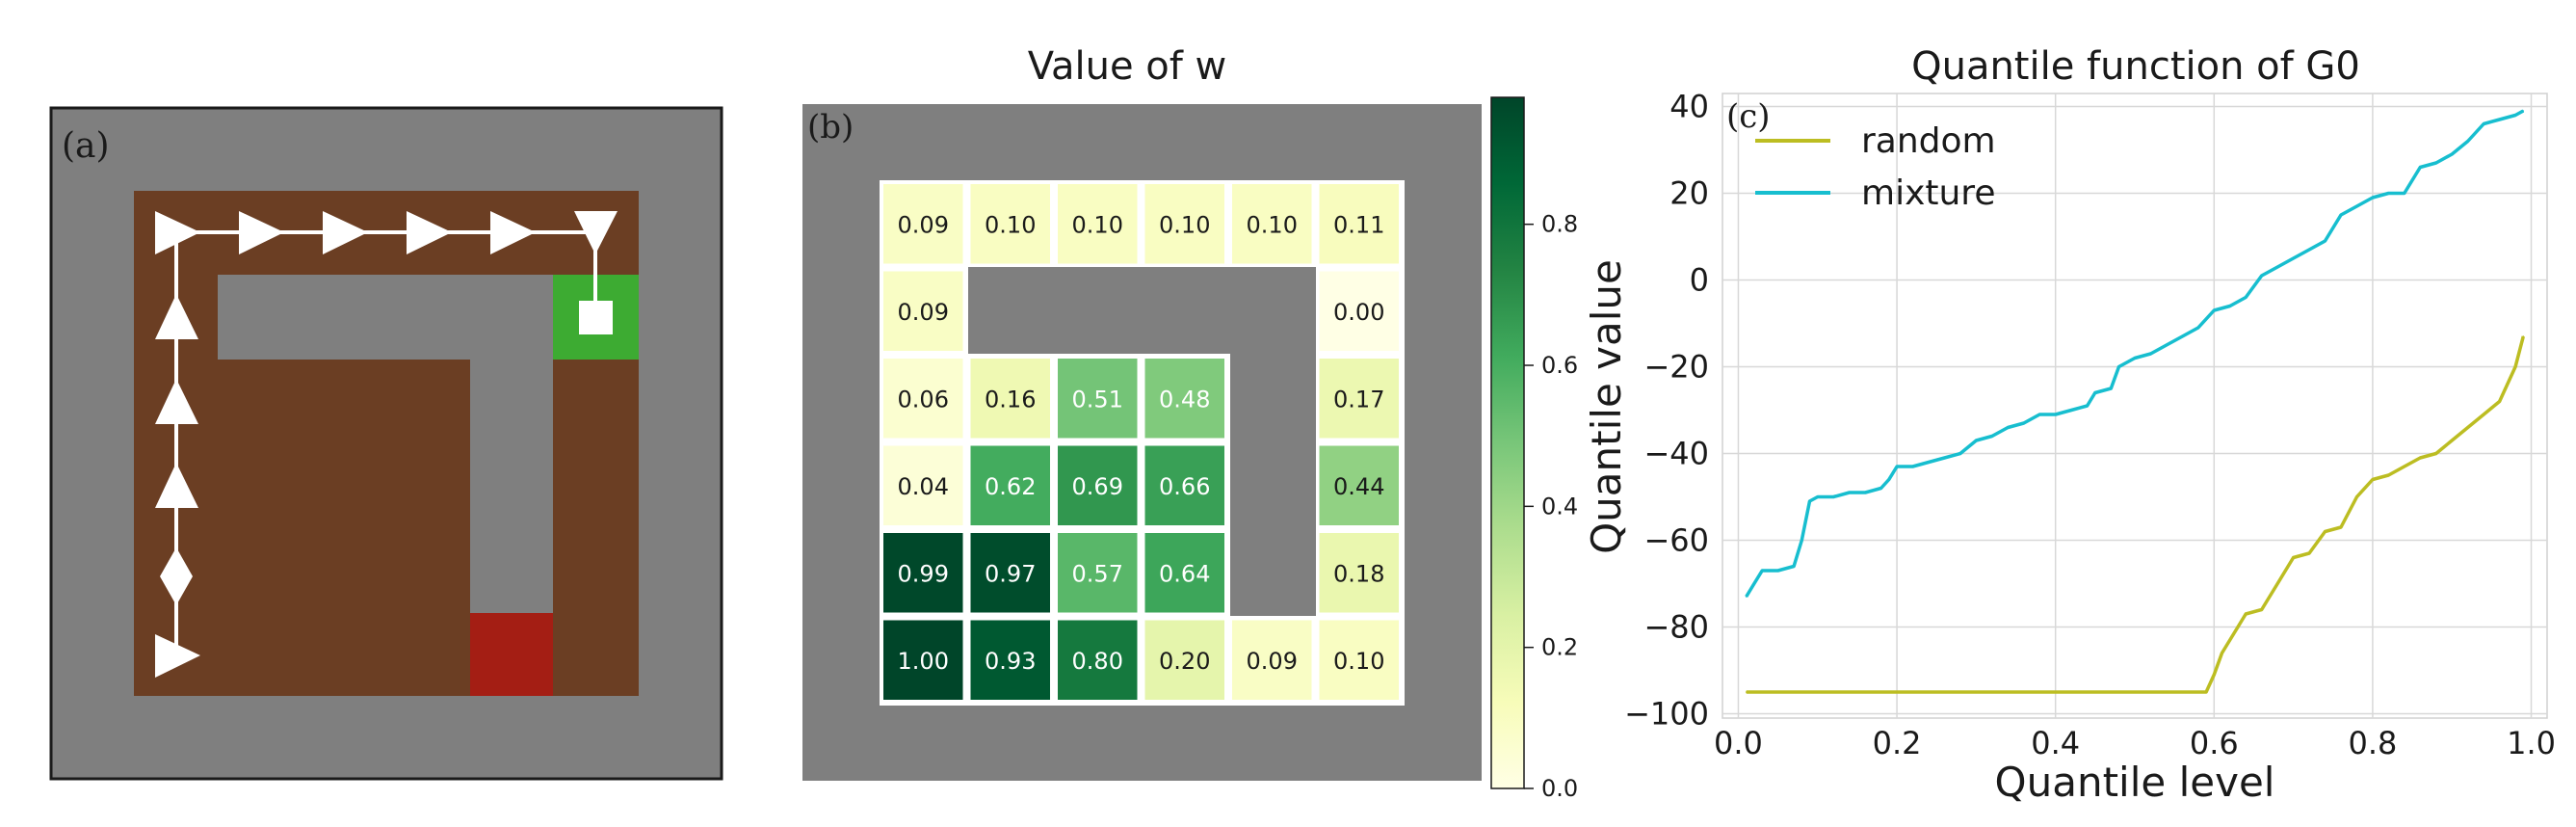 Image resolution: width=2576 pixels, height=827 pixels. What do you see at coordinates (177, 576) in the screenshot?
I see `path-diamond-icon` at bounding box center [177, 576].